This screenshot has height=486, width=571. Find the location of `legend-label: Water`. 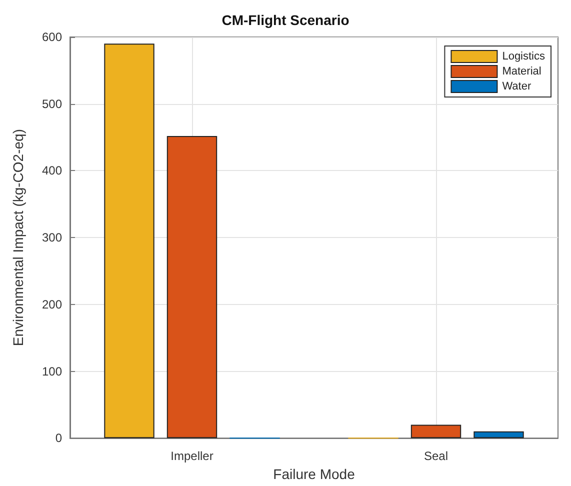

legend-label: Water is located at coordinates (517, 86).